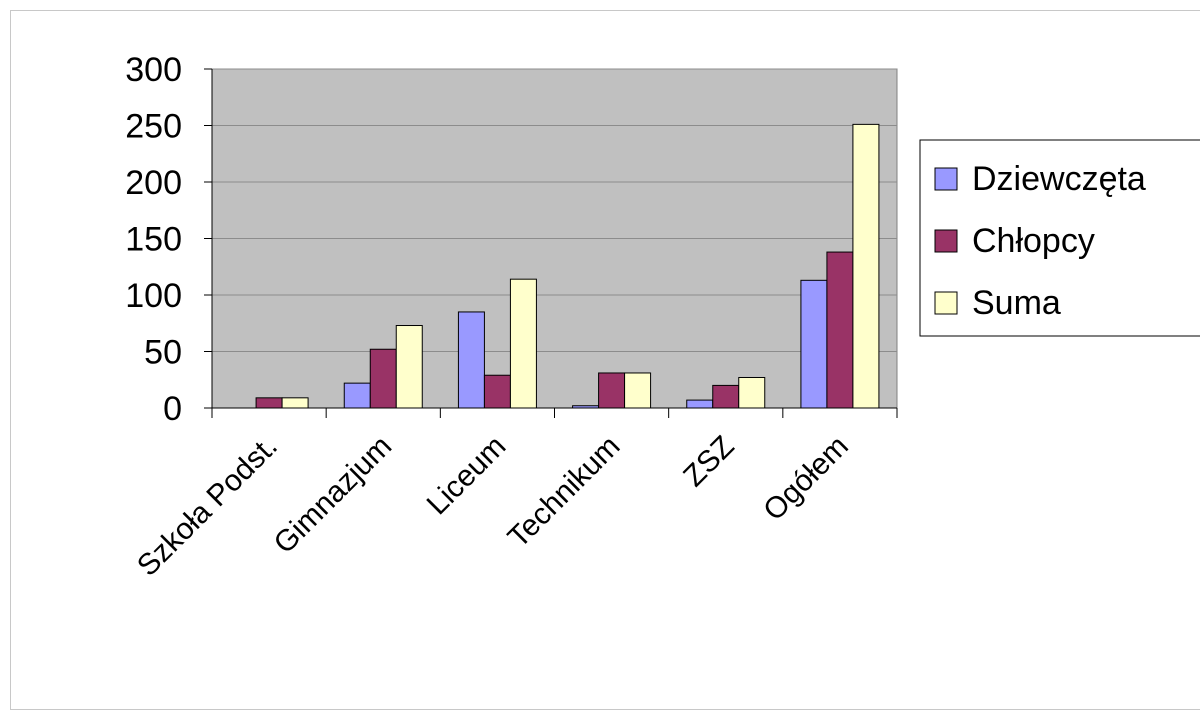  What do you see at coordinates (153, 296) in the screenshot?
I see `y-tick-label: 100` at bounding box center [153, 296].